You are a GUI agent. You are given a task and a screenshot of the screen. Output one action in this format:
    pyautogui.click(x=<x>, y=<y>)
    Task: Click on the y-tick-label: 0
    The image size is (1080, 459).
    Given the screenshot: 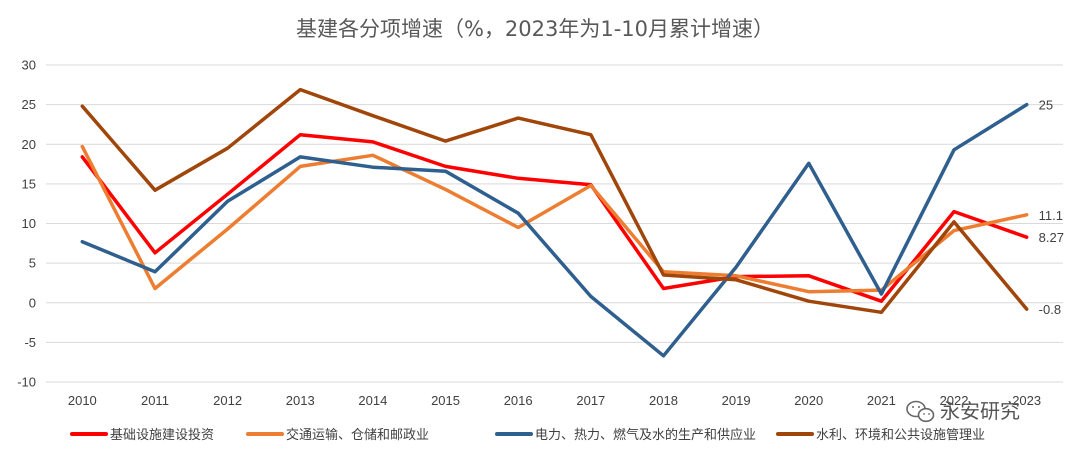 What is the action you would take?
    pyautogui.click(x=32, y=302)
    